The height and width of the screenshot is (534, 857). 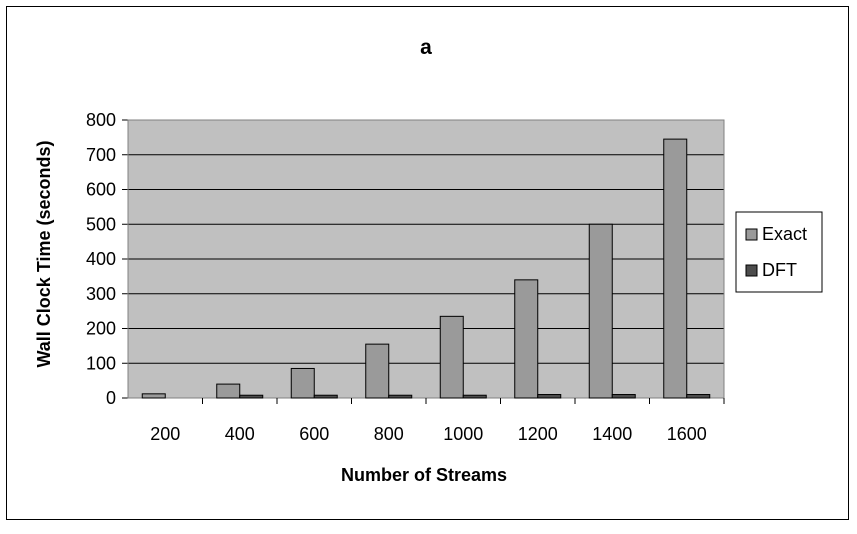 I want to click on legend-label: DFT, so click(x=779, y=270).